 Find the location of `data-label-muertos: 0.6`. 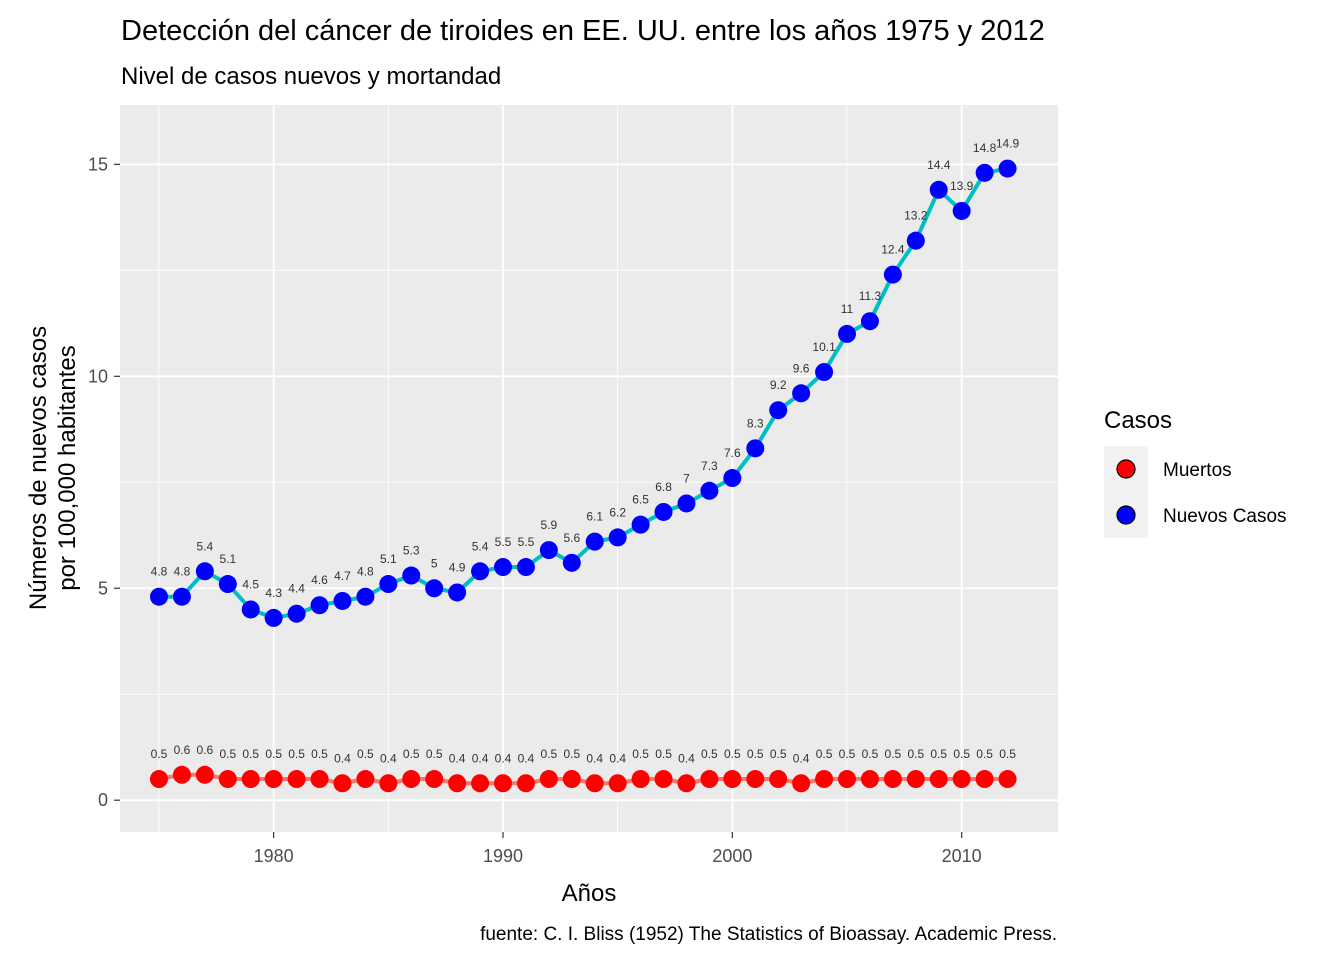

data-label-muertos: 0.6 is located at coordinates (205, 750).